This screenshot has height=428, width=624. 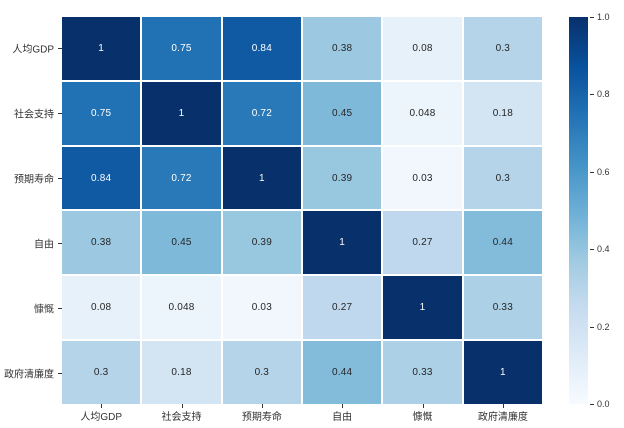 What do you see at coordinates (502, 417) in the screenshot?
I see `x-axis-label: 政府清廉度` at bounding box center [502, 417].